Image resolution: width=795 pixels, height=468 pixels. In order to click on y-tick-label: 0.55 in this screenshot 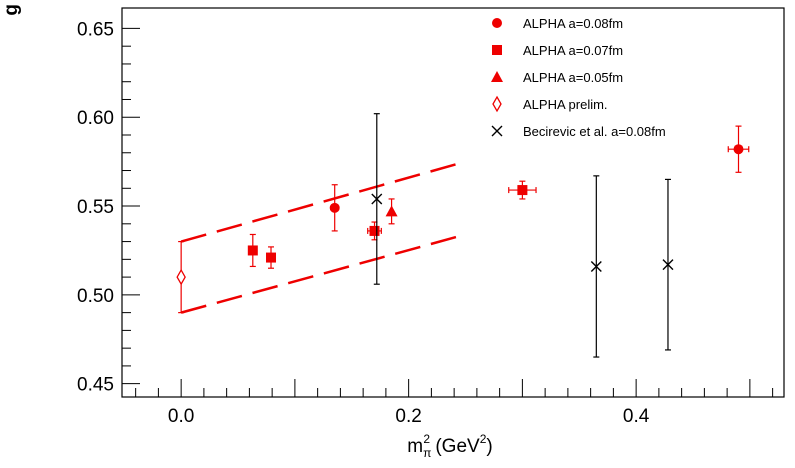, I will do `click(95, 207)`.